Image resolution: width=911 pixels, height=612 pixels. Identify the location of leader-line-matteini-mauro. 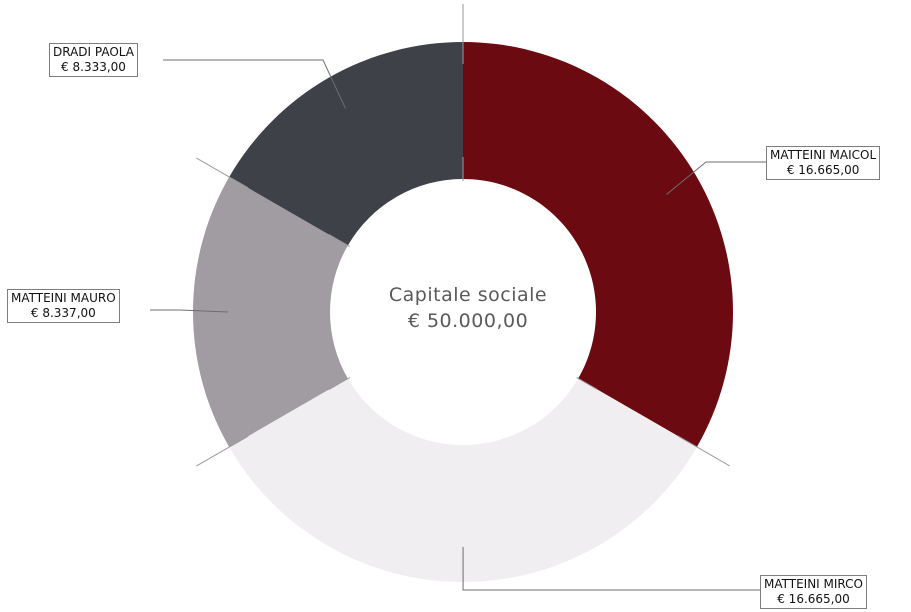
(189, 311).